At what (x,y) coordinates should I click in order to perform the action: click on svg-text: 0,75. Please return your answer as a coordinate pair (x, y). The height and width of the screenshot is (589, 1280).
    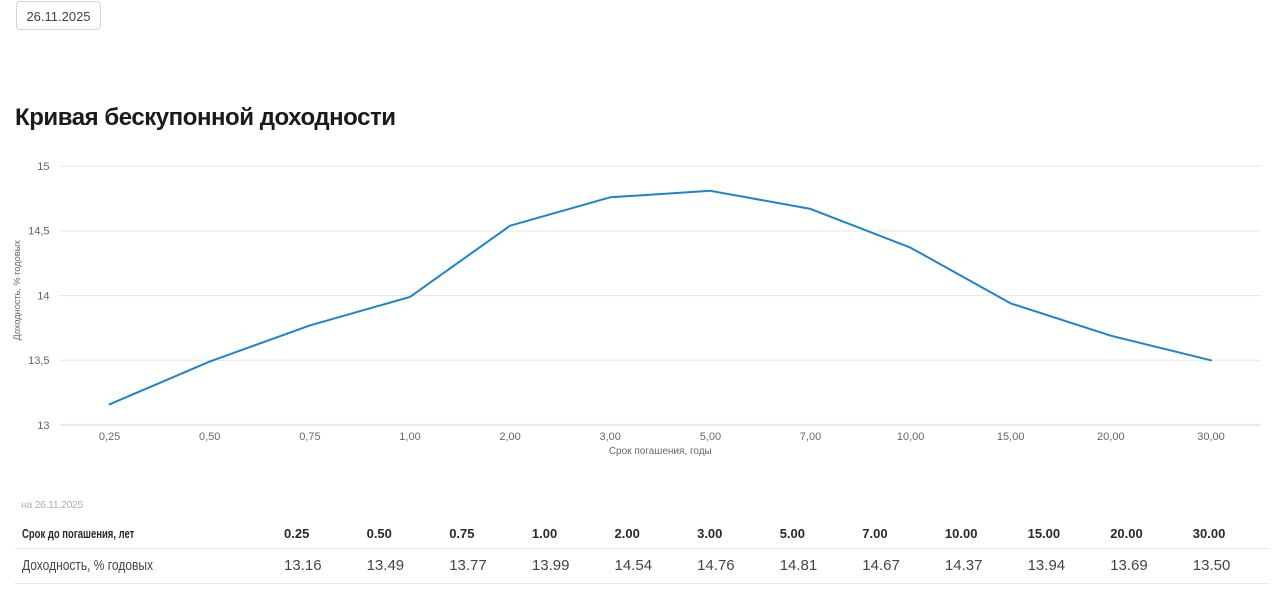
    Looking at the image, I should click on (309, 437).